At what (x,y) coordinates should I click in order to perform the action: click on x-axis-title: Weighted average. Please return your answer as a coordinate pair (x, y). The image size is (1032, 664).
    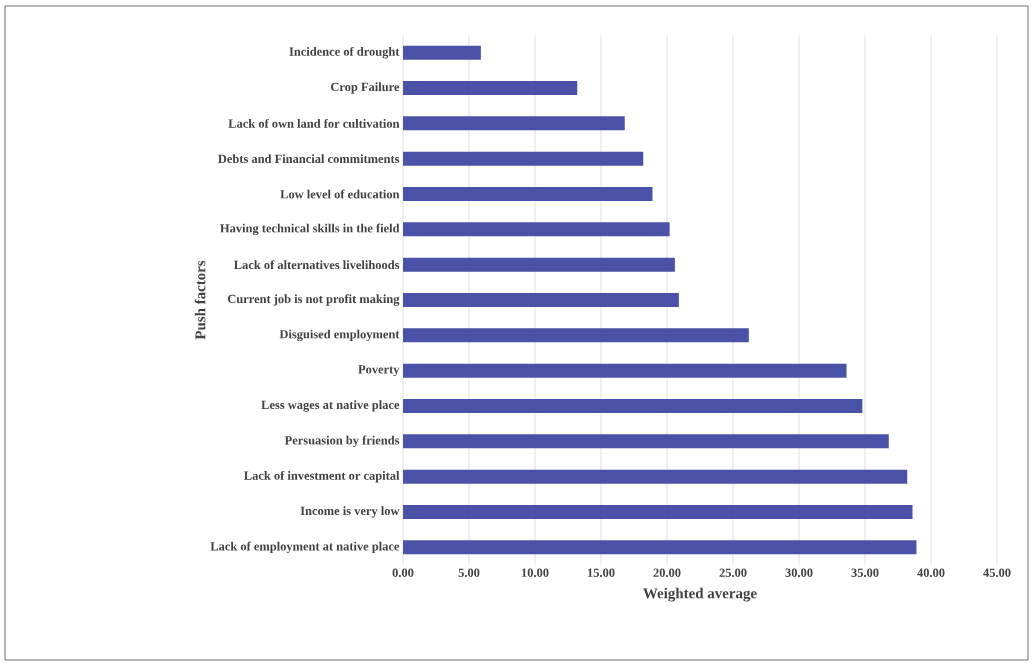
    Looking at the image, I should click on (700, 594).